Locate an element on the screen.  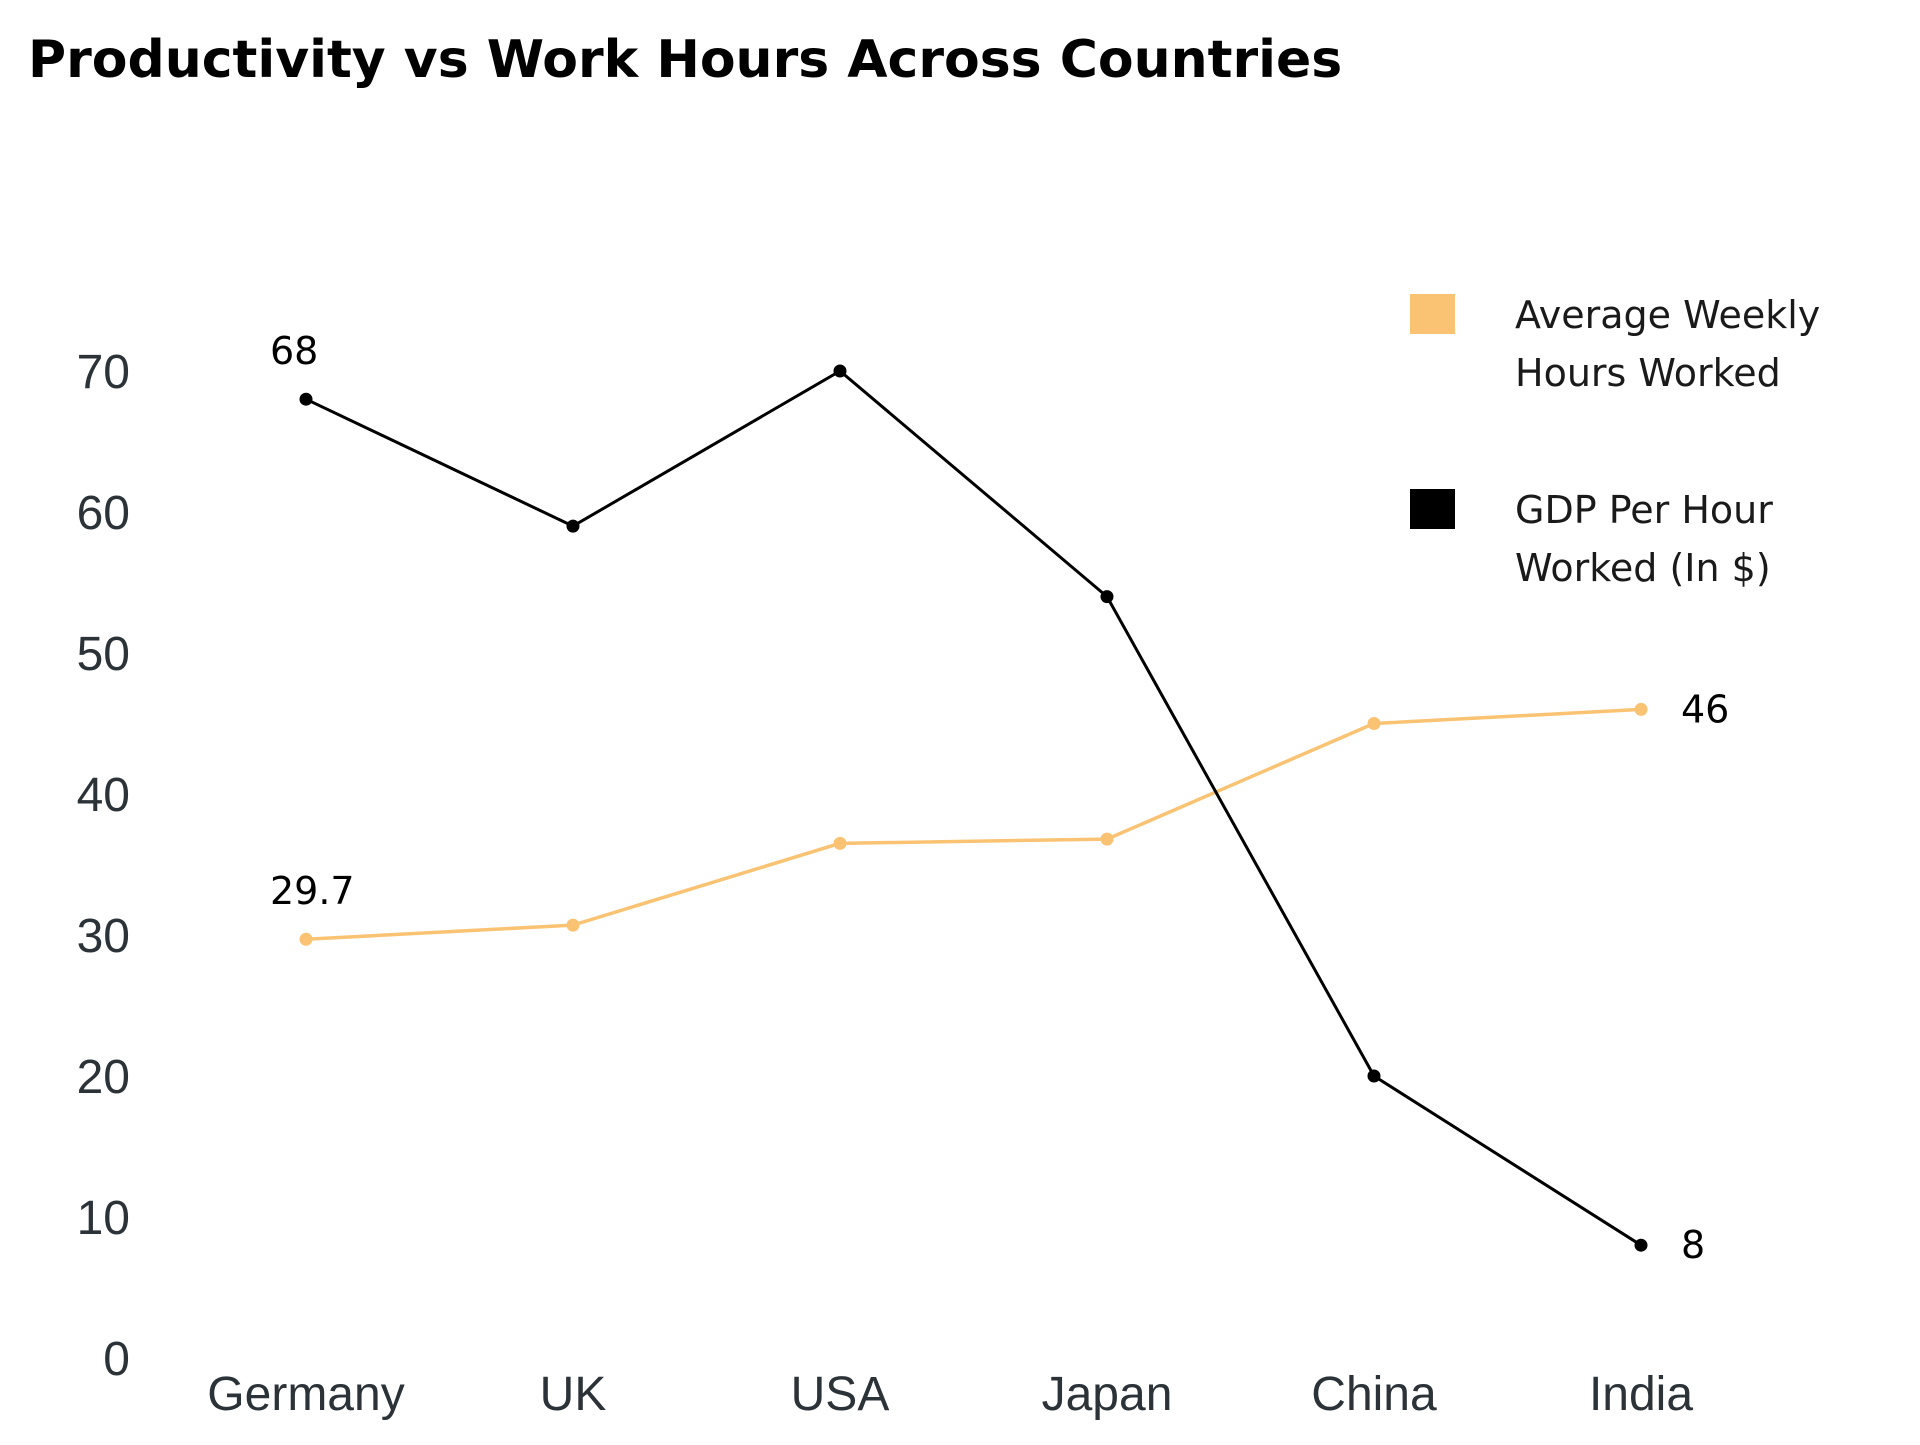
series-line is located at coordinates (973, 824).